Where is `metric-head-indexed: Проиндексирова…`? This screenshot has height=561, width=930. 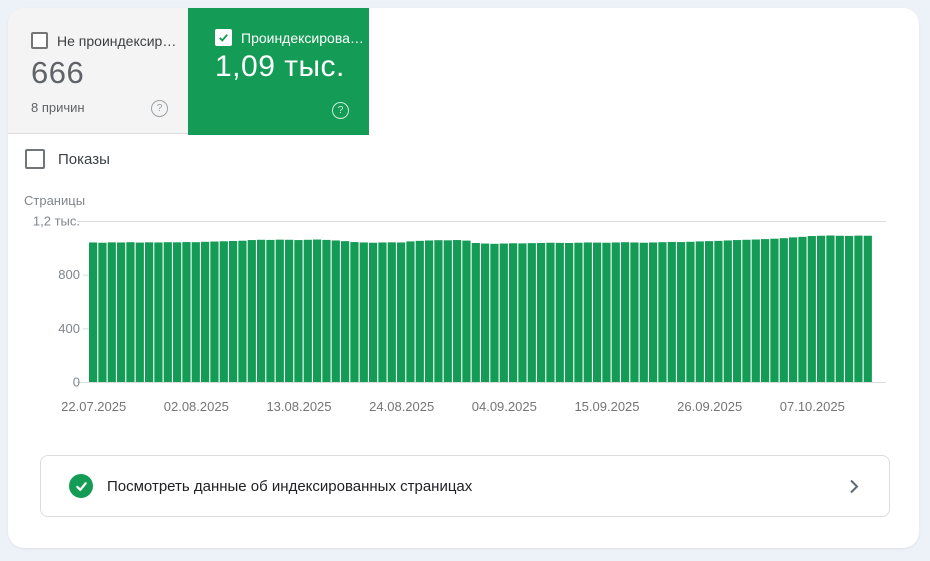
metric-head-indexed: Проиндексирова… is located at coordinates (289, 37).